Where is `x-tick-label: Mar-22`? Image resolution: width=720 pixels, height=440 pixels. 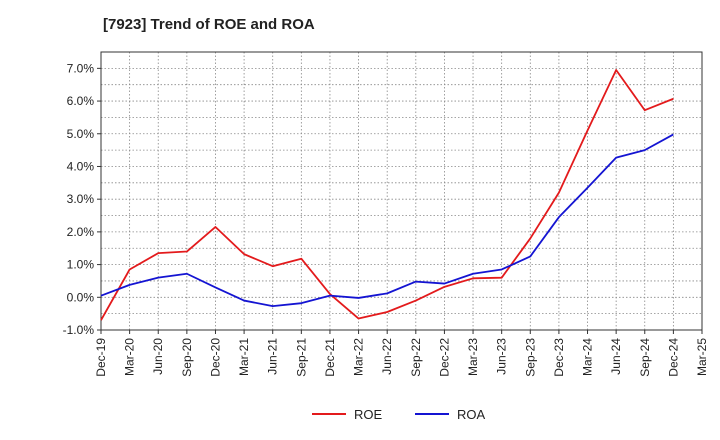
x-tick-label: Mar-22 is located at coordinates (359, 357).